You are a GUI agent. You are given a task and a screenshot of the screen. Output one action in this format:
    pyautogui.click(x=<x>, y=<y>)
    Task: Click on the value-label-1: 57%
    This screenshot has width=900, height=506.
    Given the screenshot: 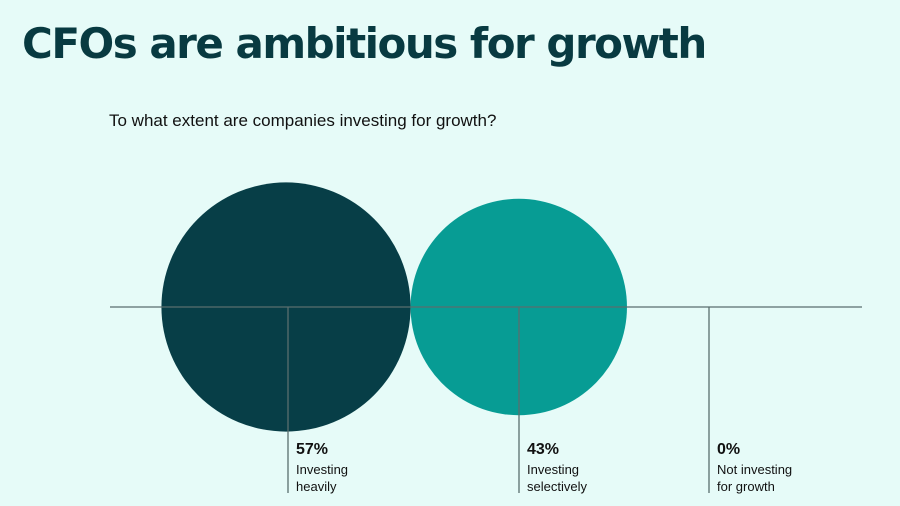 What is the action you would take?
    pyautogui.click(x=312, y=449)
    